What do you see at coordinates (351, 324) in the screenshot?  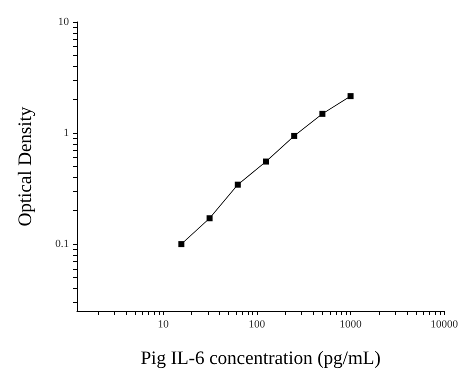 I see `x-tick-label: 1000` at bounding box center [351, 324].